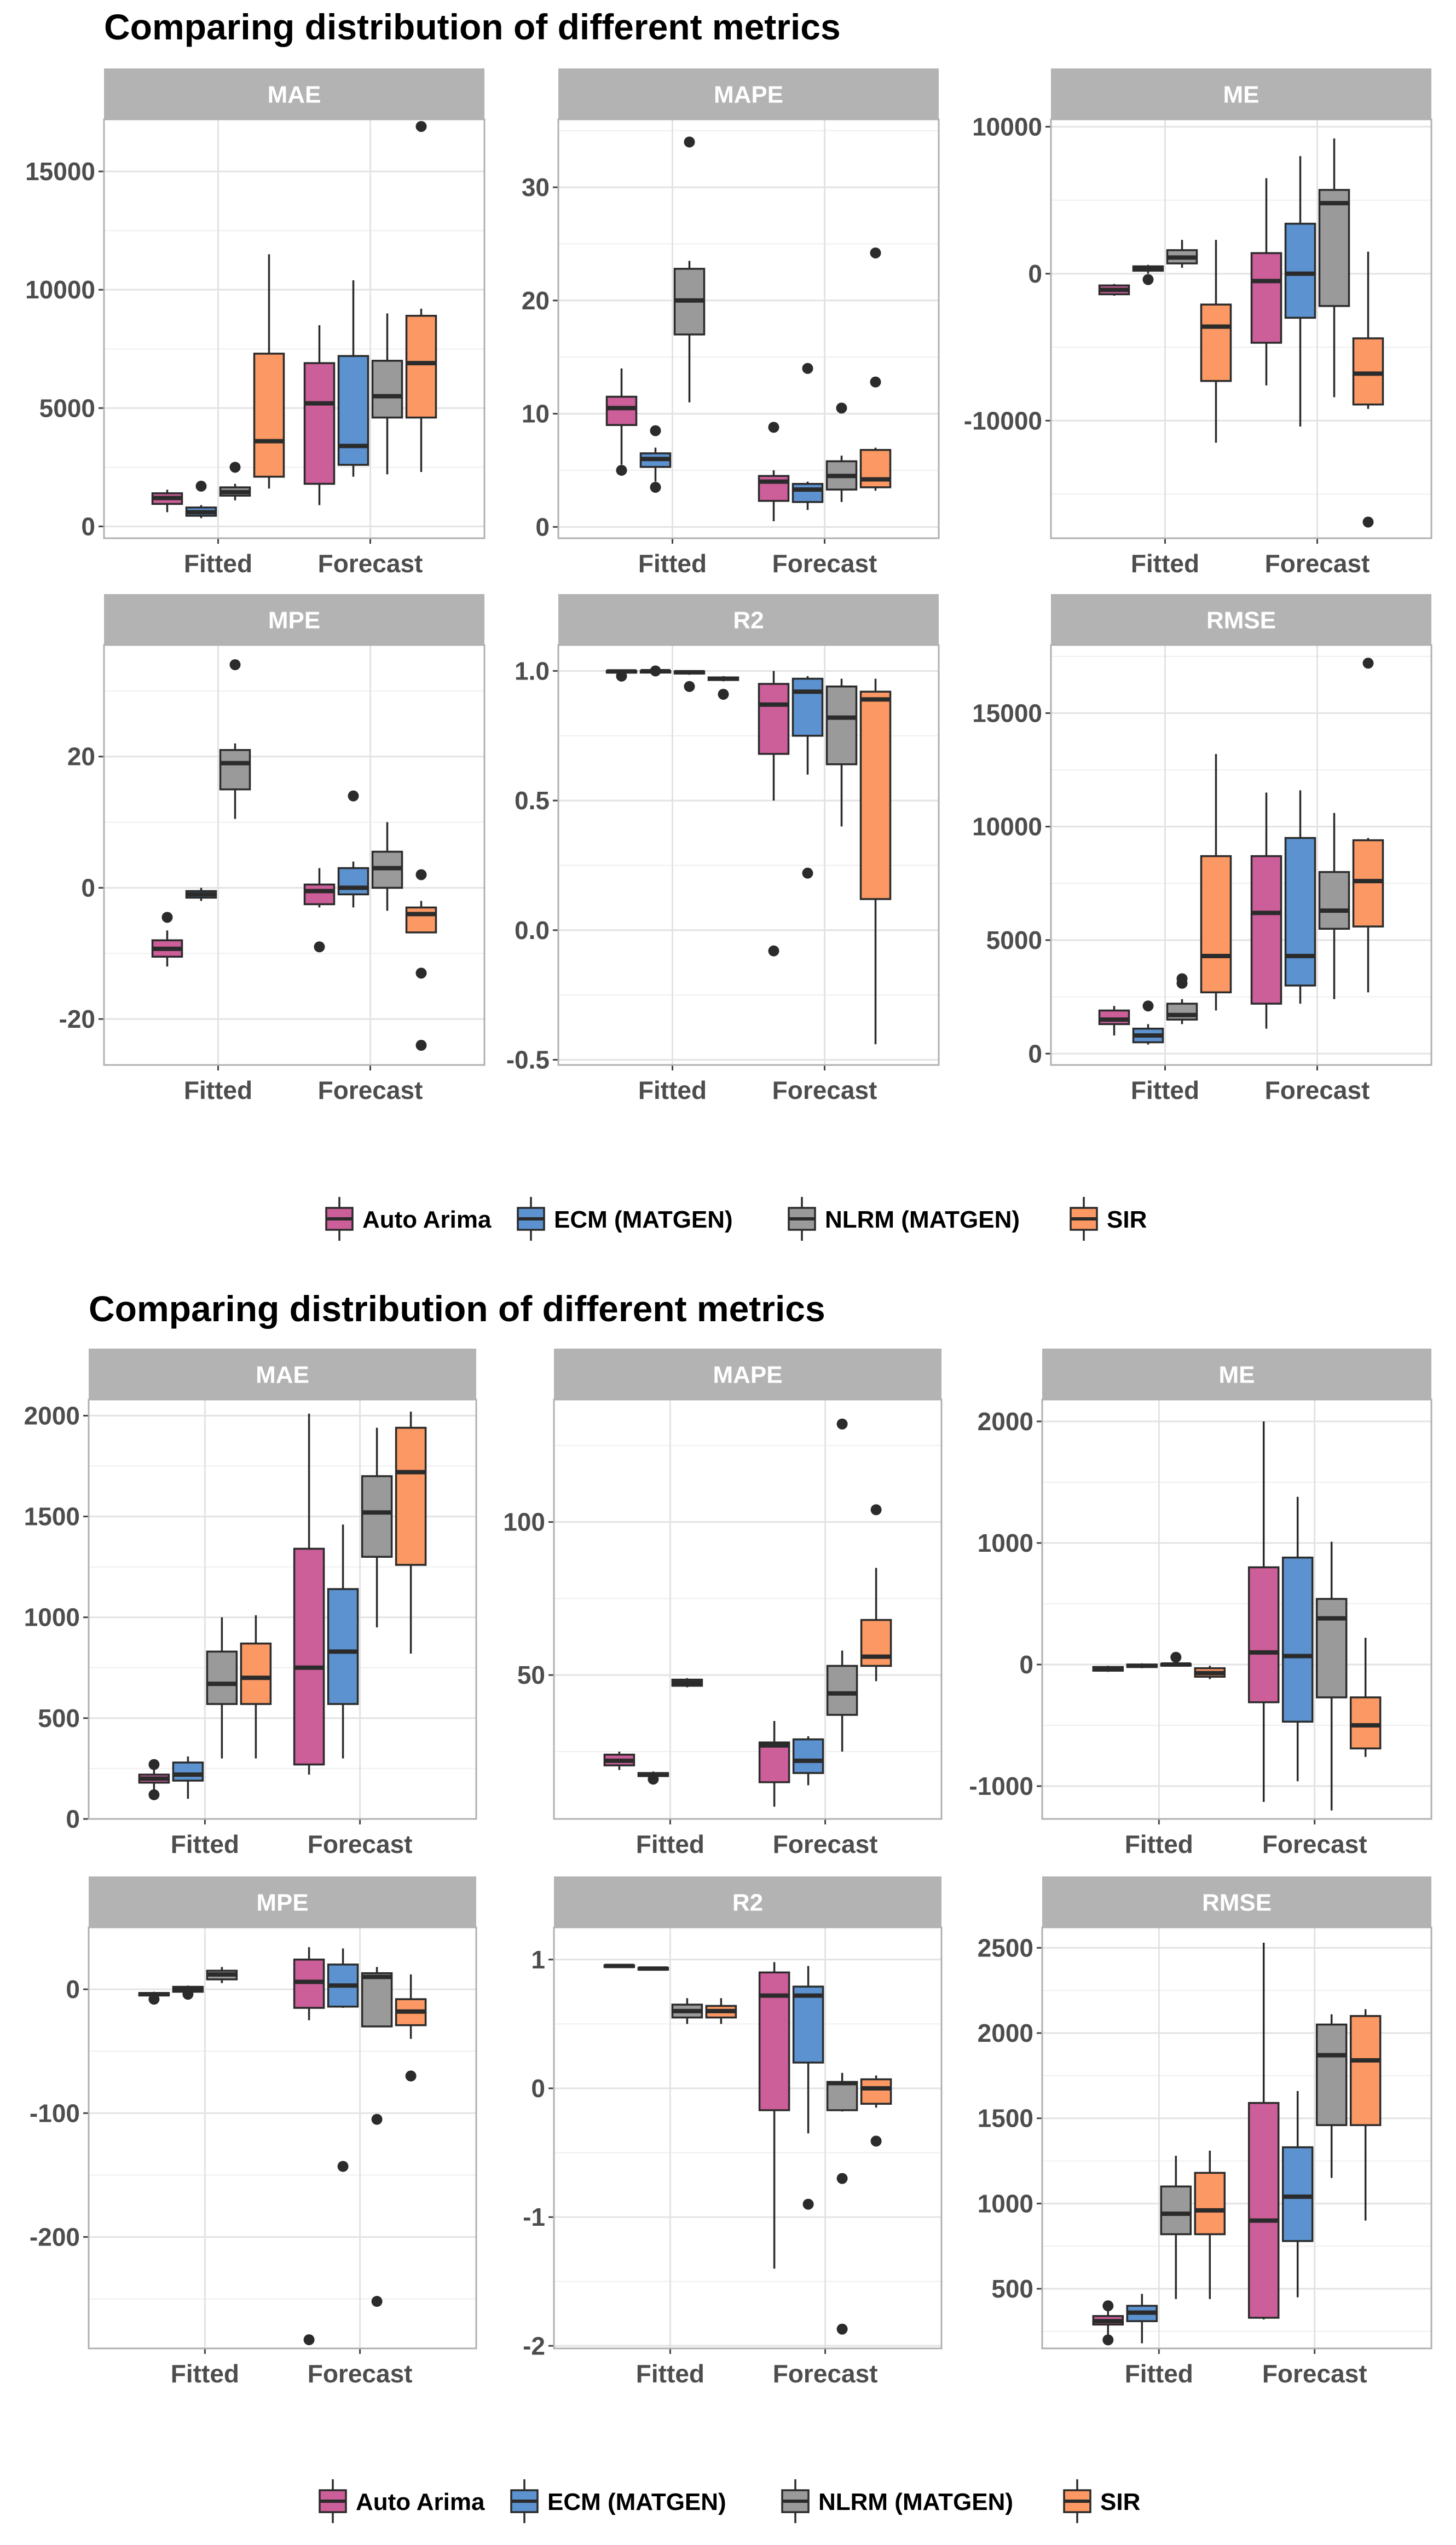 The image size is (1456, 2545). Describe the element at coordinates (294, 855) in the screenshot. I see `plot-area` at that location.